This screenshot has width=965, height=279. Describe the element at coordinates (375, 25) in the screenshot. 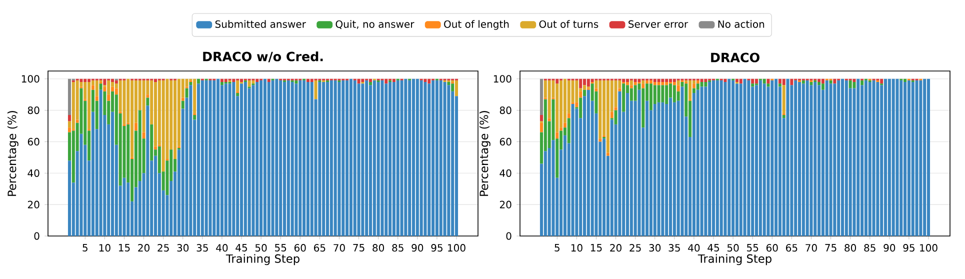

I see `legend-label: Quit, no answer` at that location.